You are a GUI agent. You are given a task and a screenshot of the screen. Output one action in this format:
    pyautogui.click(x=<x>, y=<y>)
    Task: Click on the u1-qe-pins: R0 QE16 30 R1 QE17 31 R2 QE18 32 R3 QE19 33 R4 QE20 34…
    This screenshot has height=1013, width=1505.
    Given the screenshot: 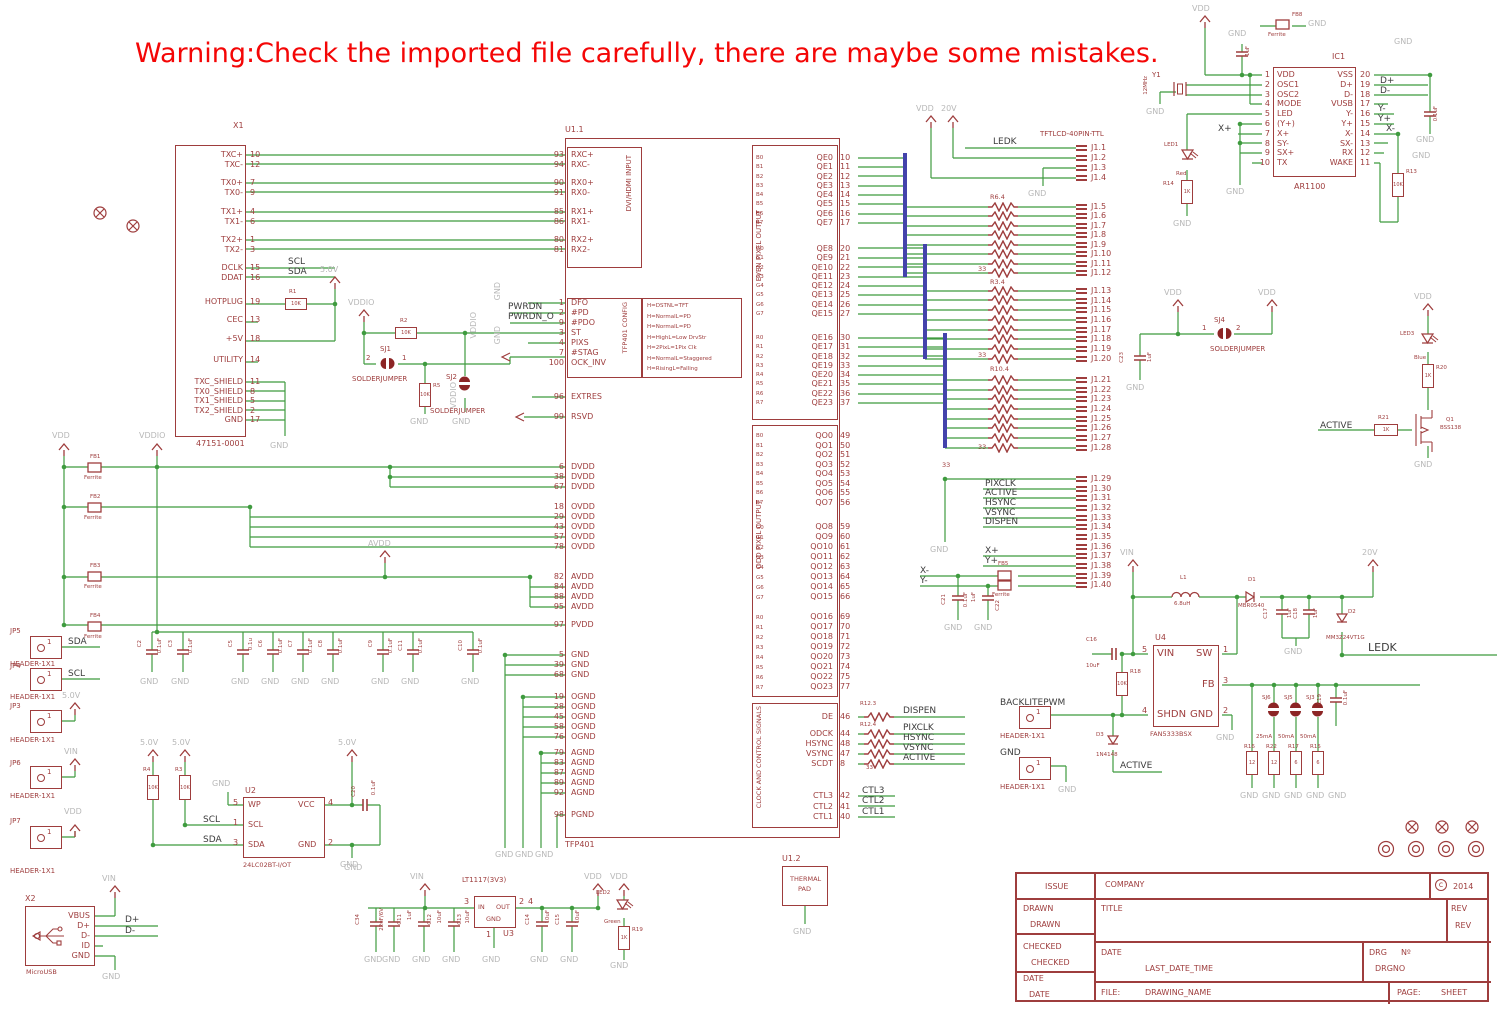 What is the action you would take?
    pyautogui.click(x=802, y=370)
    